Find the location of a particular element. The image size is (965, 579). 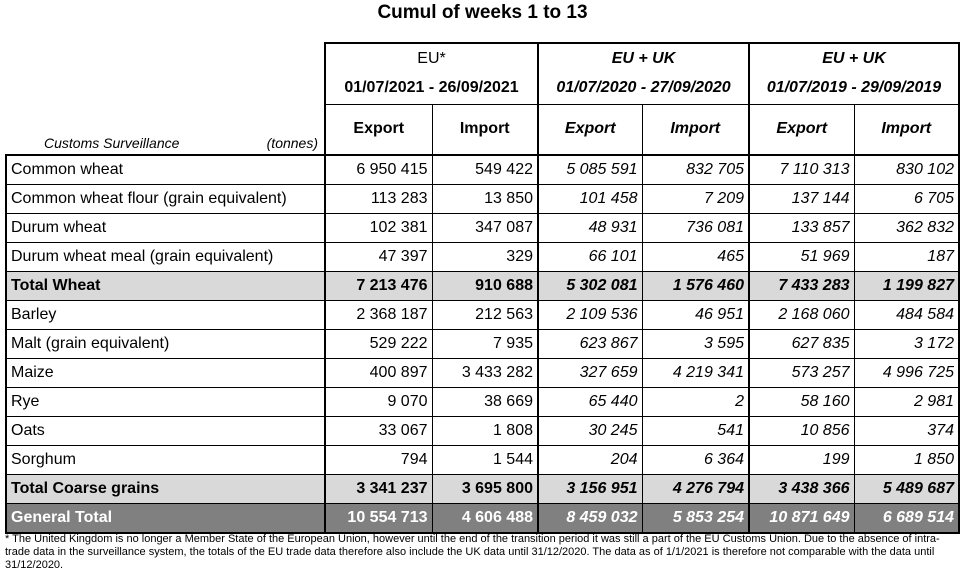

export-value: 48 931 is located at coordinates (590, 228).